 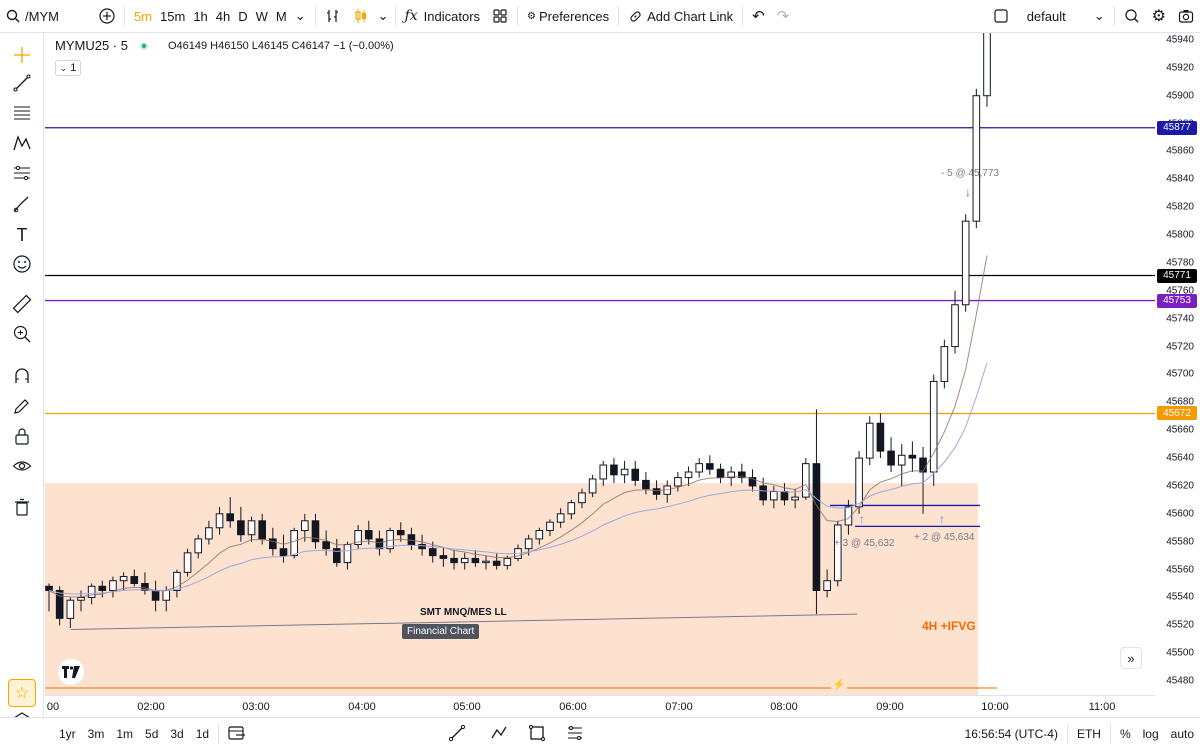 What do you see at coordinates (442, 16) in the screenshot?
I see `indicators-button: ƒx Indicators` at bounding box center [442, 16].